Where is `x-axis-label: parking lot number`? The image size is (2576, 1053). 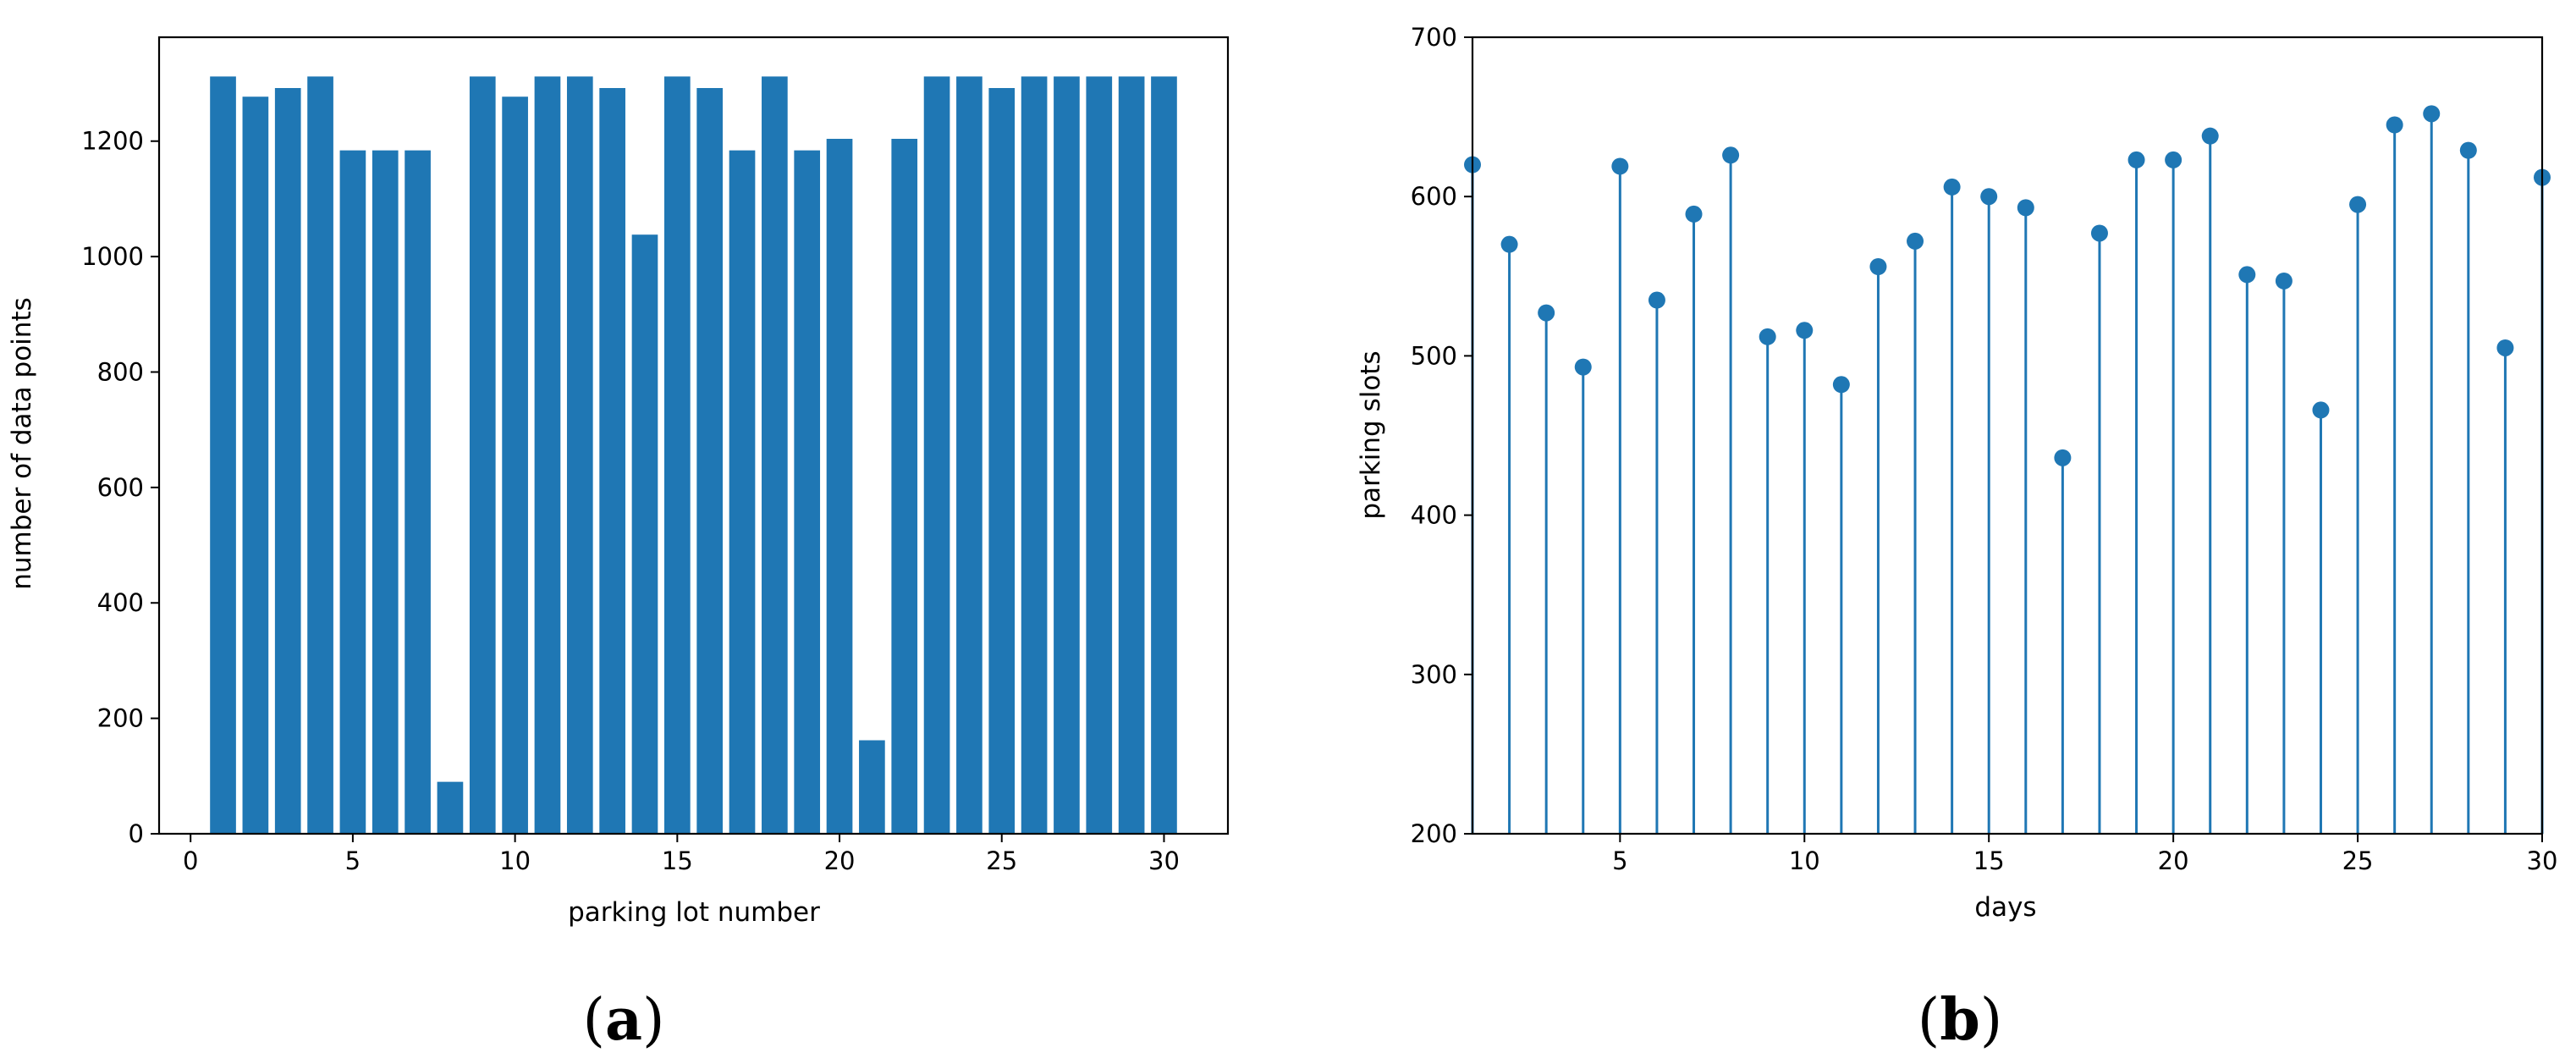 x-axis-label: parking lot number is located at coordinates (694, 913).